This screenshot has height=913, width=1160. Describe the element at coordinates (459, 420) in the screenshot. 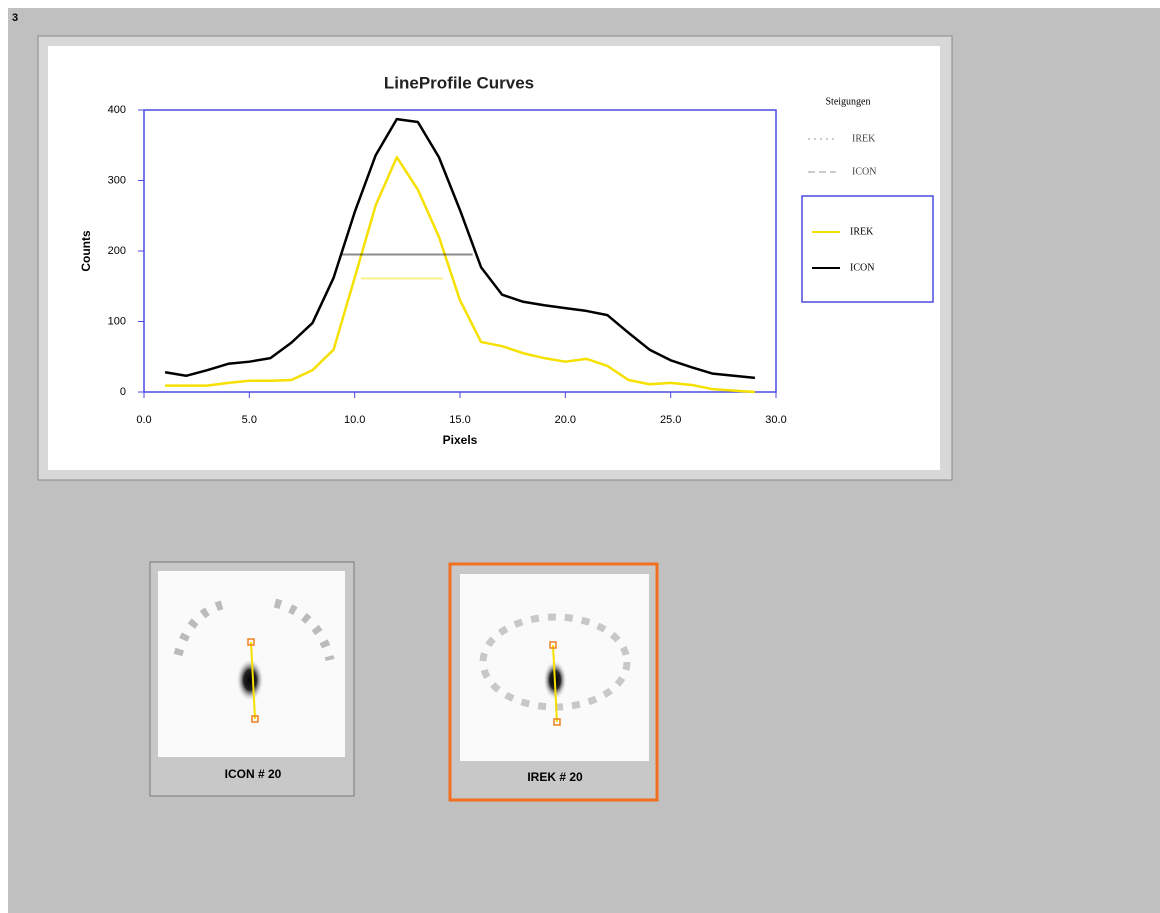

I see `x-tick-label: 15.0` at that location.